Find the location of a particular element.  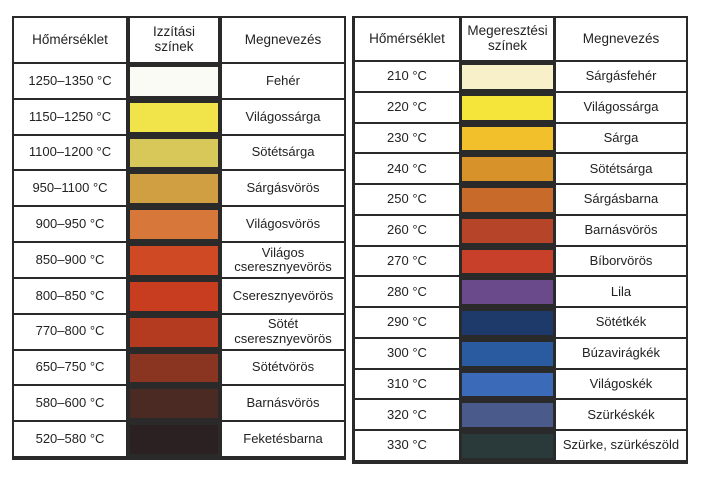

temperature-cell: 900–950 °C is located at coordinates (70, 224).